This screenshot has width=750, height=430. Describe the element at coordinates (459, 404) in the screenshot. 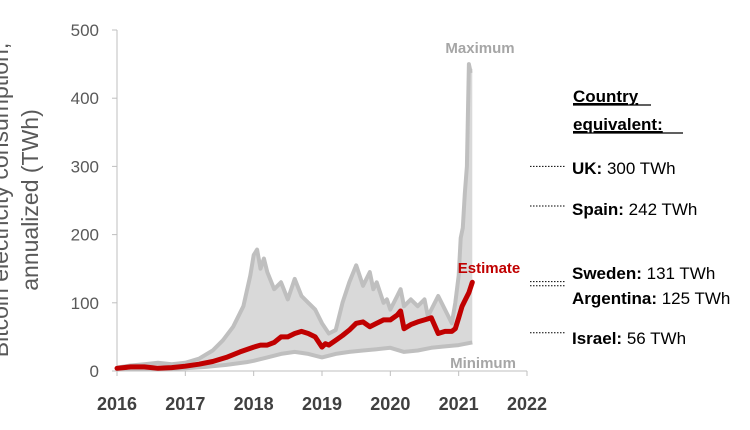

I see `x-tick-label: 2021` at that location.